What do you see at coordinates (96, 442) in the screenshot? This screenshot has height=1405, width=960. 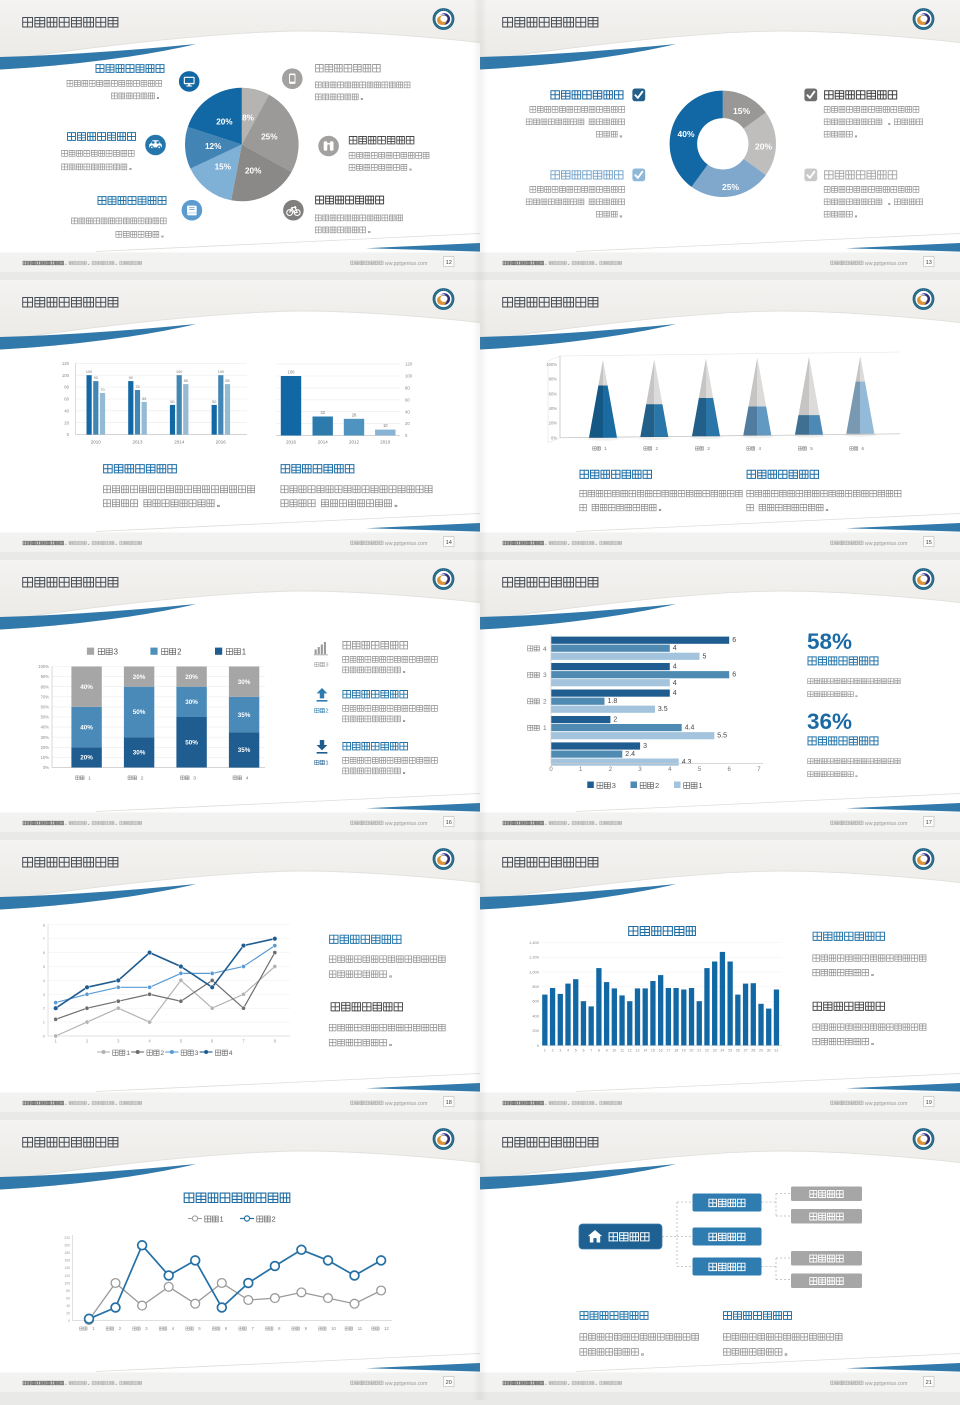 I see `svg-text: 2010` at bounding box center [96, 442].